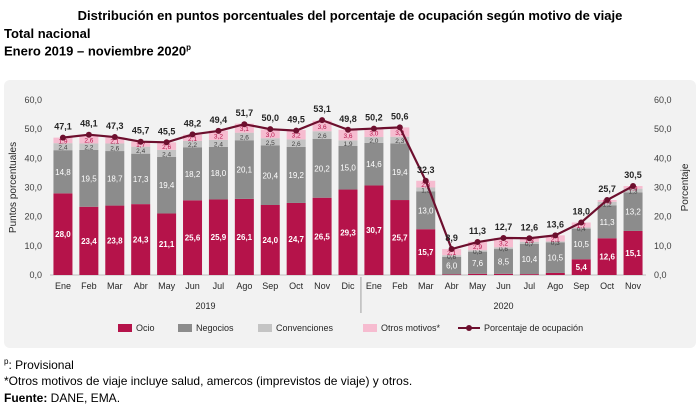 The height and width of the screenshot is (420, 700). What do you see at coordinates (581, 212) in the screenshot?
I see `occupancy-value-label: 18,0` at bounding box center [581, 212].